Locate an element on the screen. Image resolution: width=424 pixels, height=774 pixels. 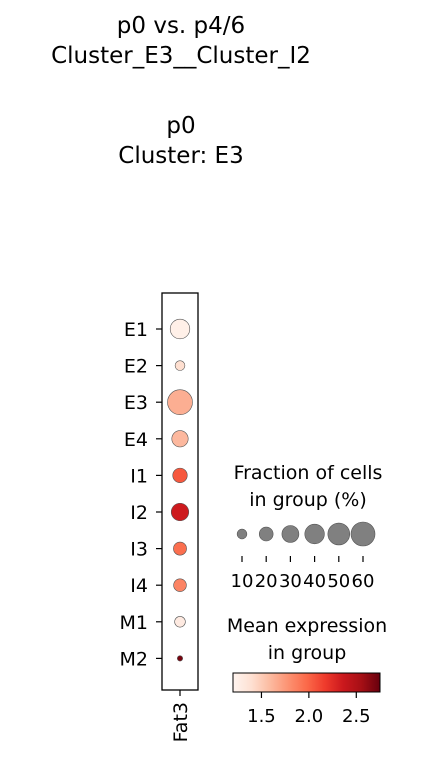
colorbar-tick-label-1.5: 1.5 is located at coordinates (261, 716).